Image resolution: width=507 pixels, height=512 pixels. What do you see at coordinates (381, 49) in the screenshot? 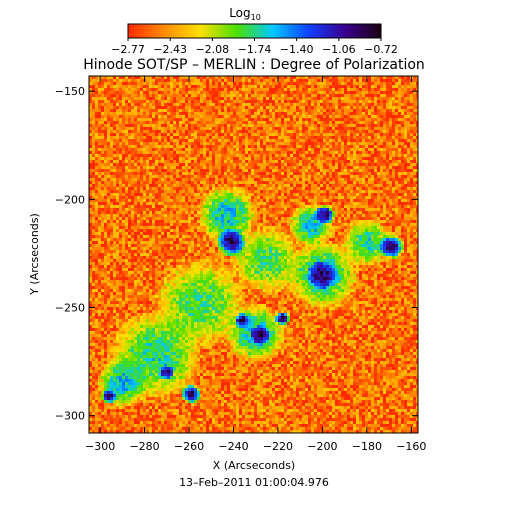
I see `colorbar-tick-label: −0.72` at bounding box center [381, 49].